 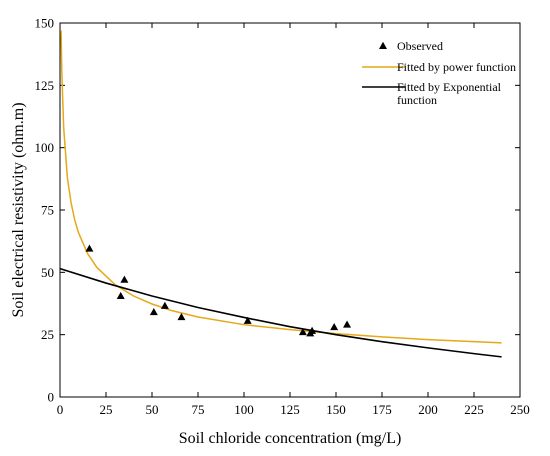 What do you see at coordinates (218, 290) in the screenshot?
I see `observed-points` at bounding box center [218, 290].